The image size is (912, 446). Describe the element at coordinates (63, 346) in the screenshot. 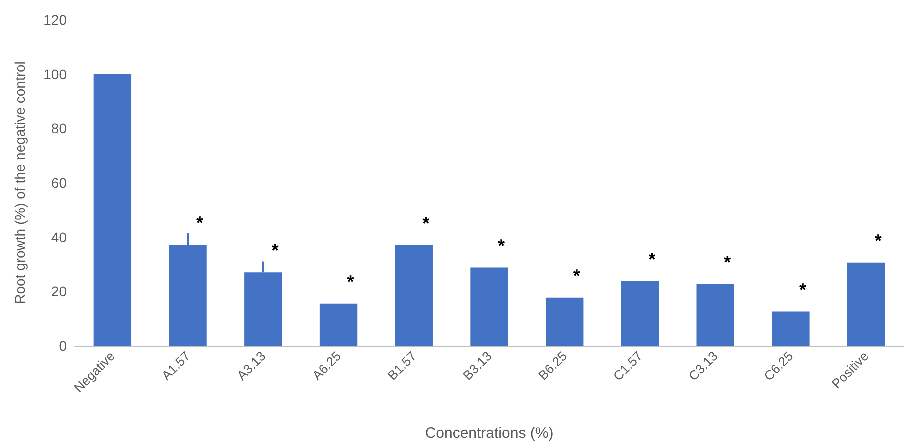

I see `y-tick-label: 0` at that location.